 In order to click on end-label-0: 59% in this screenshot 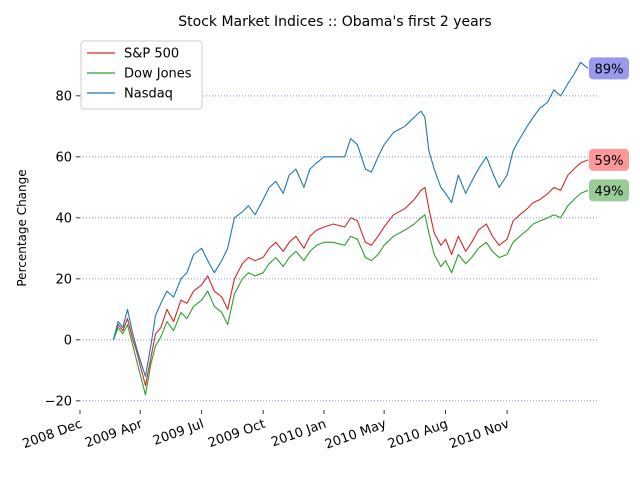, I will do `click(609, 159)`.